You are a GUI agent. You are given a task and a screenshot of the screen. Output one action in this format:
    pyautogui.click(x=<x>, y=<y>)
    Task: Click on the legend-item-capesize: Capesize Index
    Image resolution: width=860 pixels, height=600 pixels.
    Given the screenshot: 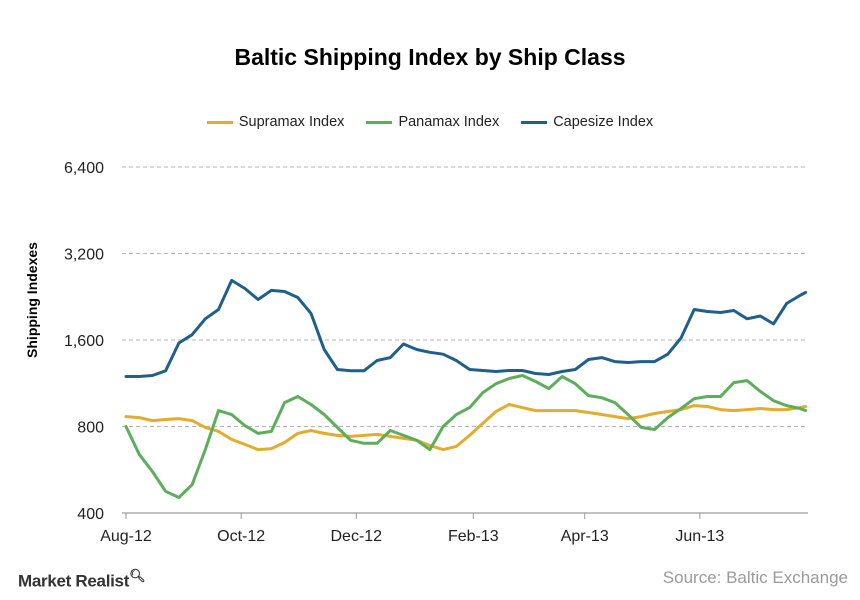 What is the action you would take?
    pyautogui.click(x=587, y=122)
    